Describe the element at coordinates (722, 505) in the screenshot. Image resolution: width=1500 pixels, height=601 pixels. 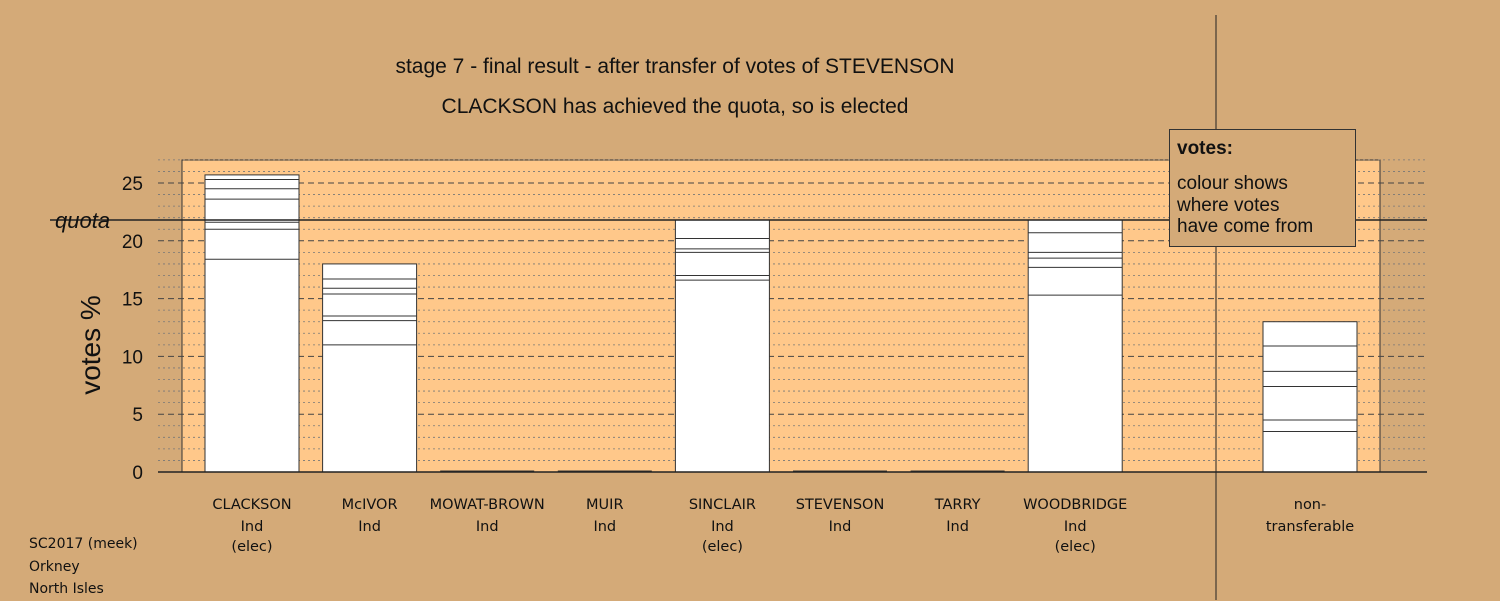
I see `candidate-name: SINCLAIR` at that location.